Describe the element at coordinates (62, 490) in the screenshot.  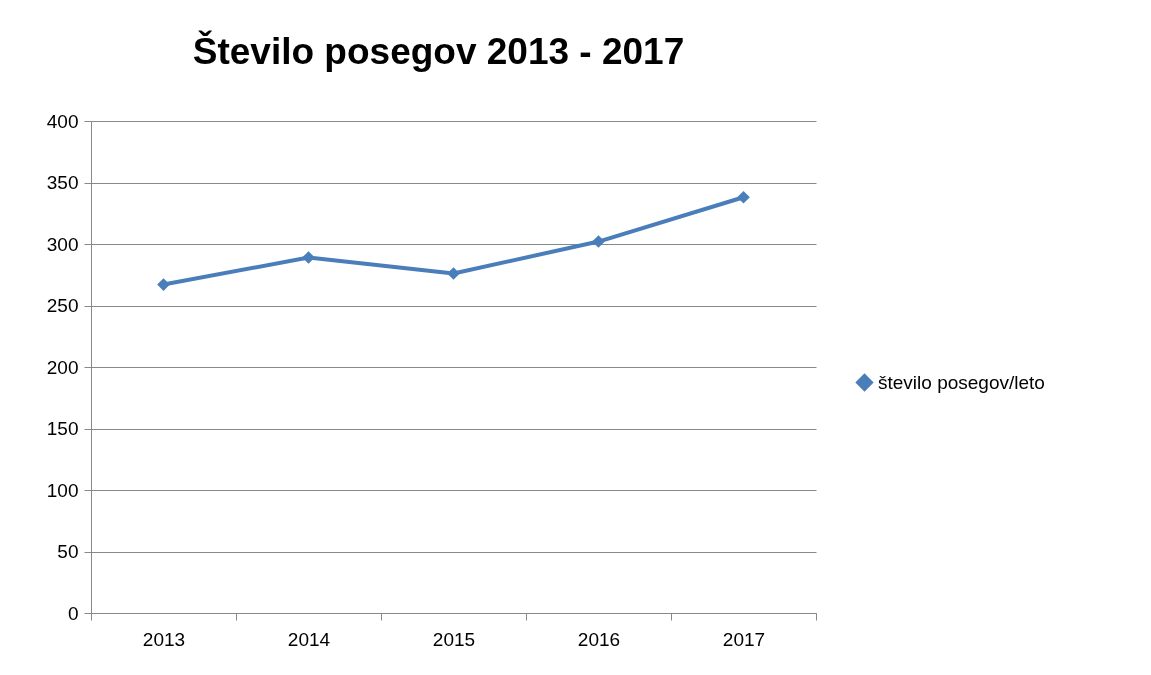
I see `y-tick-label: 100` at that location.